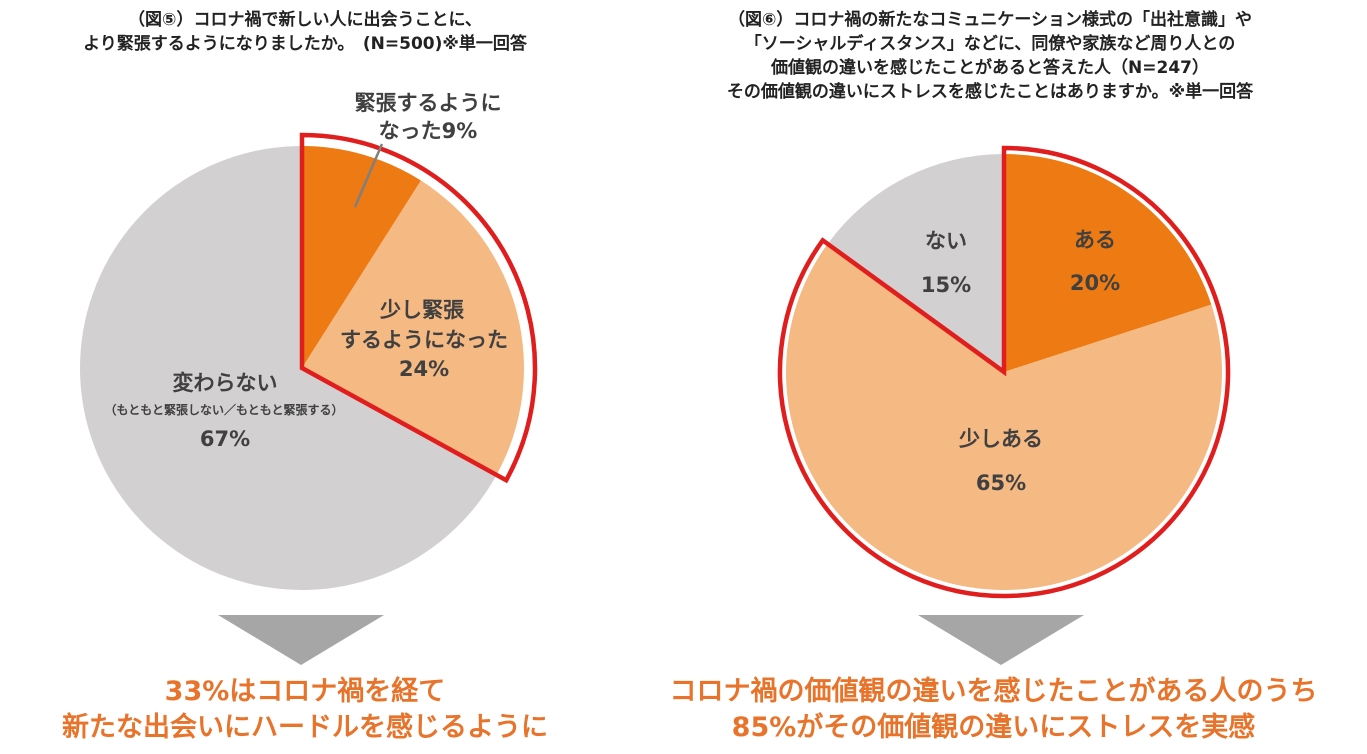 The width and height of the screenshot is (1367, 754). What do you see at coordinates (1000, 439) in the screenshot?
I see `pie2-label-somewhat: 少しある` at bounding box center [1000, 439].